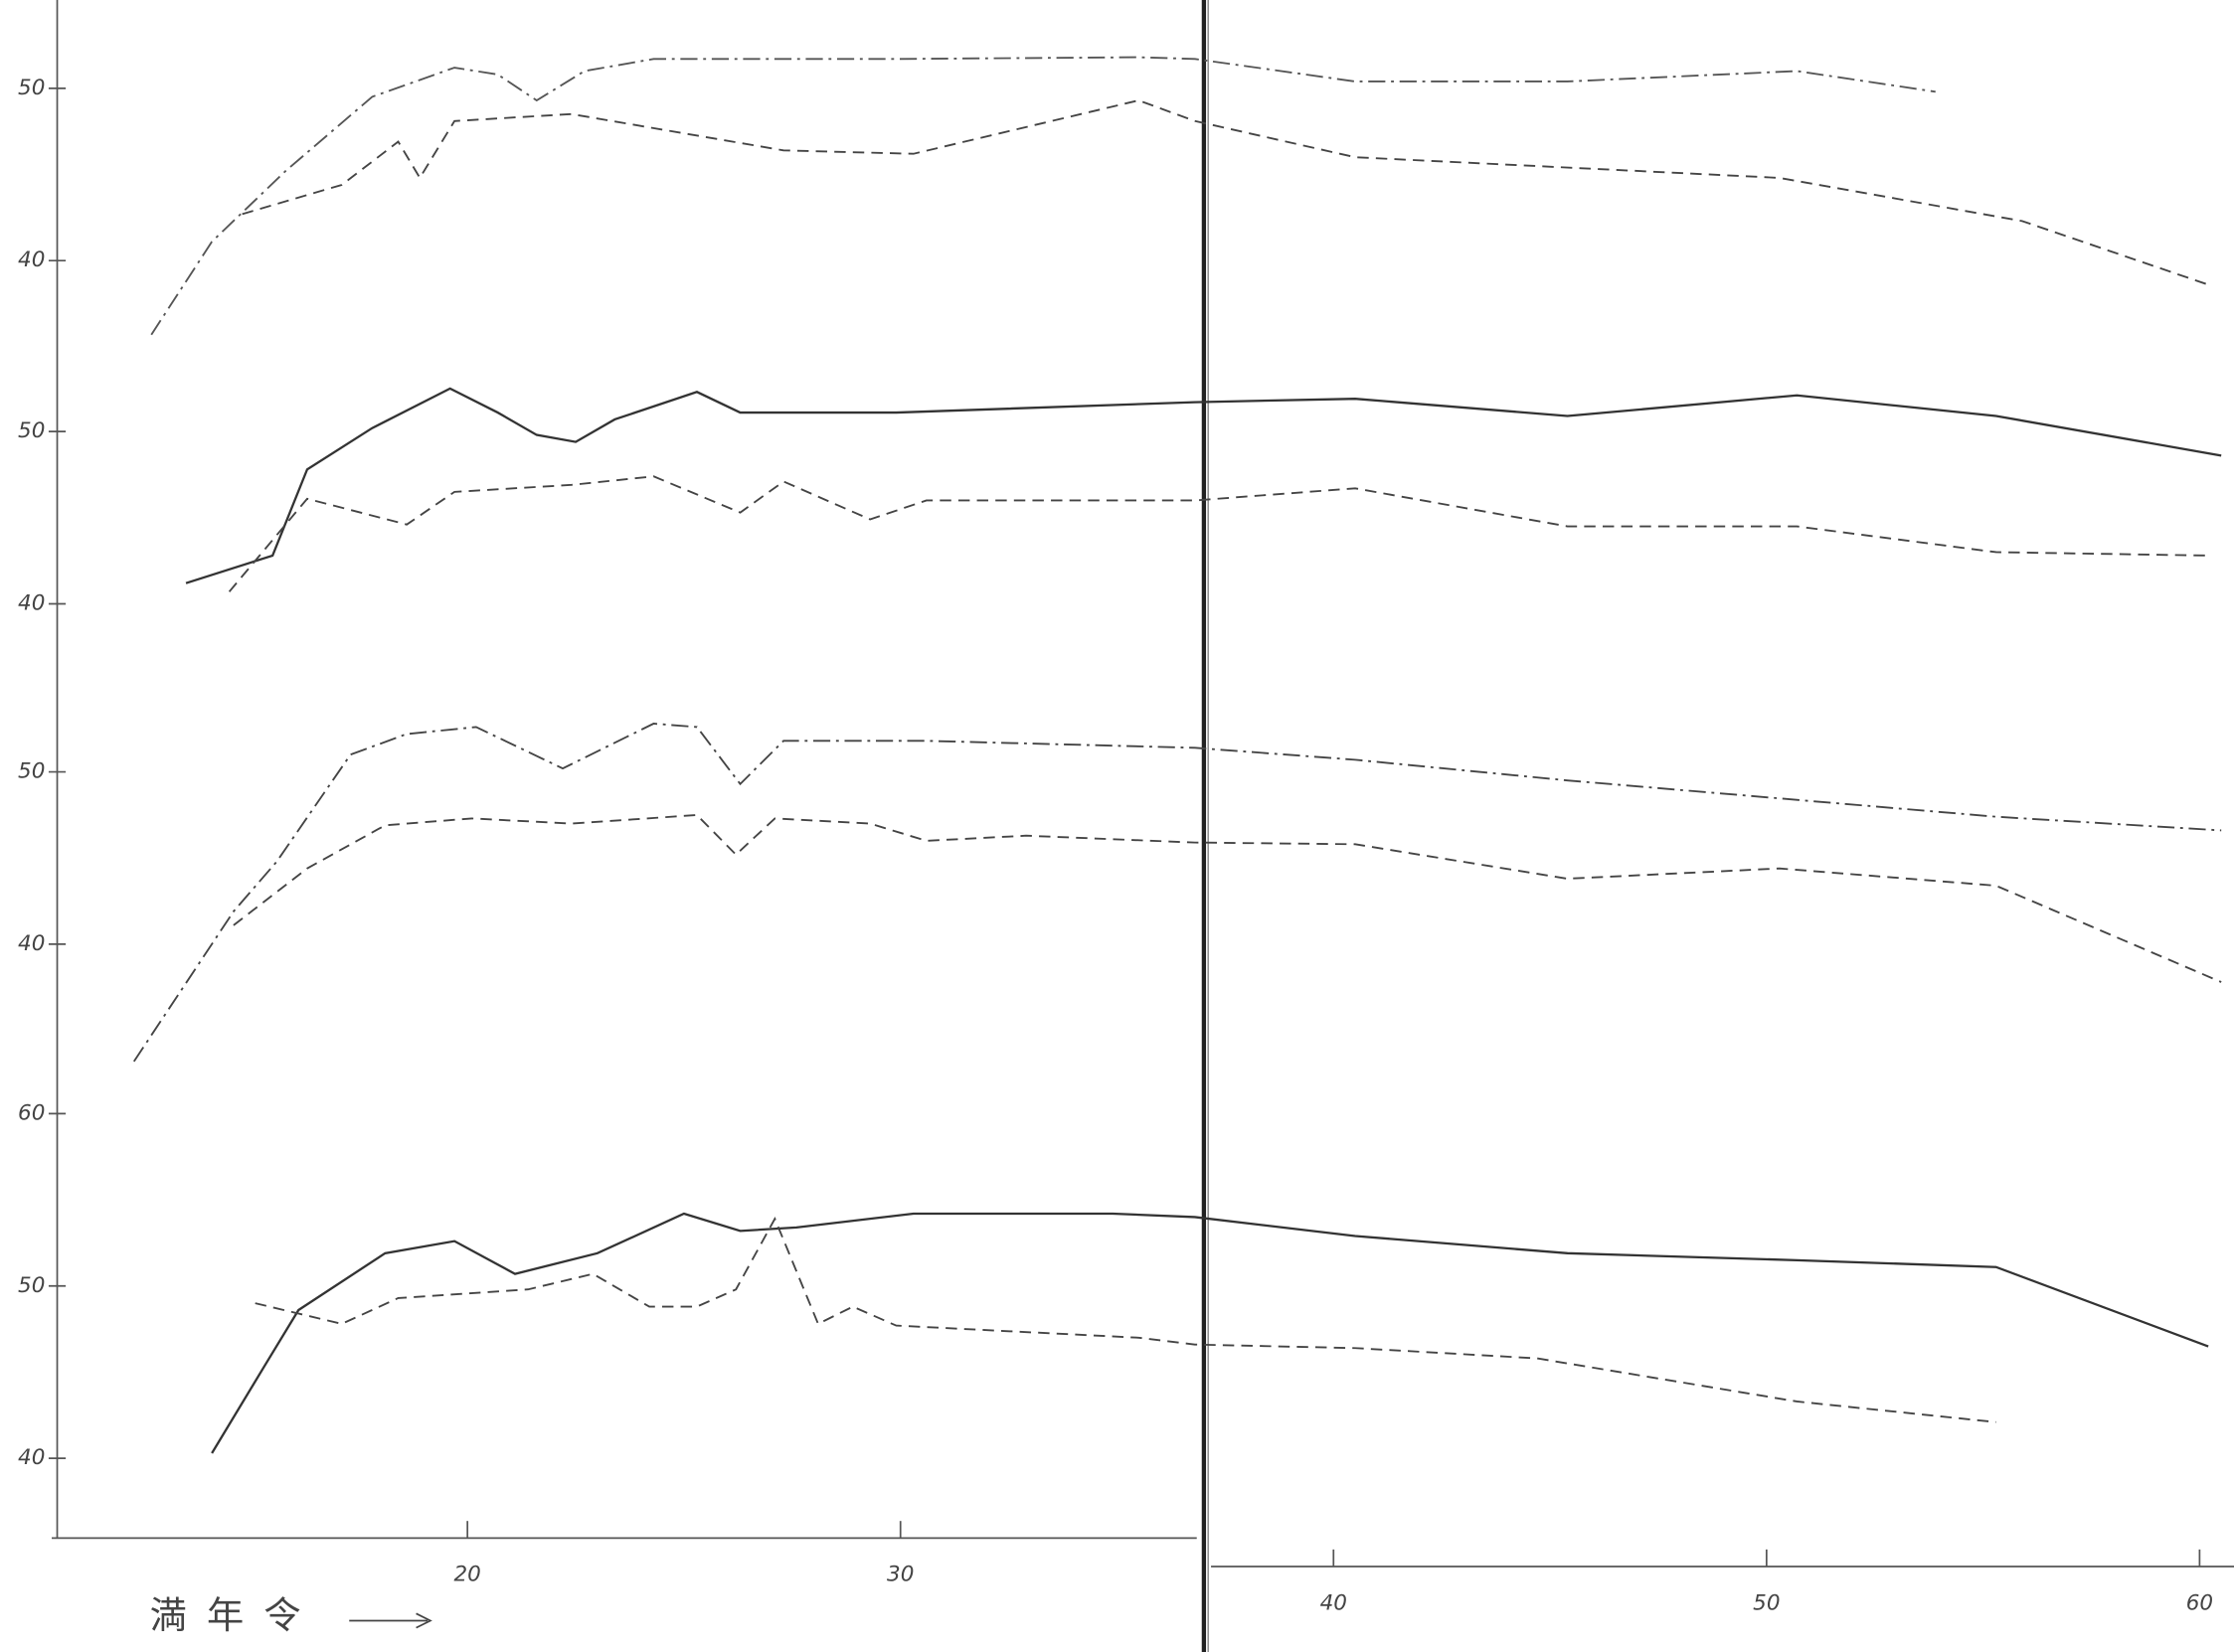 The image size is (2234, 1652). Describe the element at coordinates (424, 1620) in the screenshot. I see `x-axis-arrow` at that location.